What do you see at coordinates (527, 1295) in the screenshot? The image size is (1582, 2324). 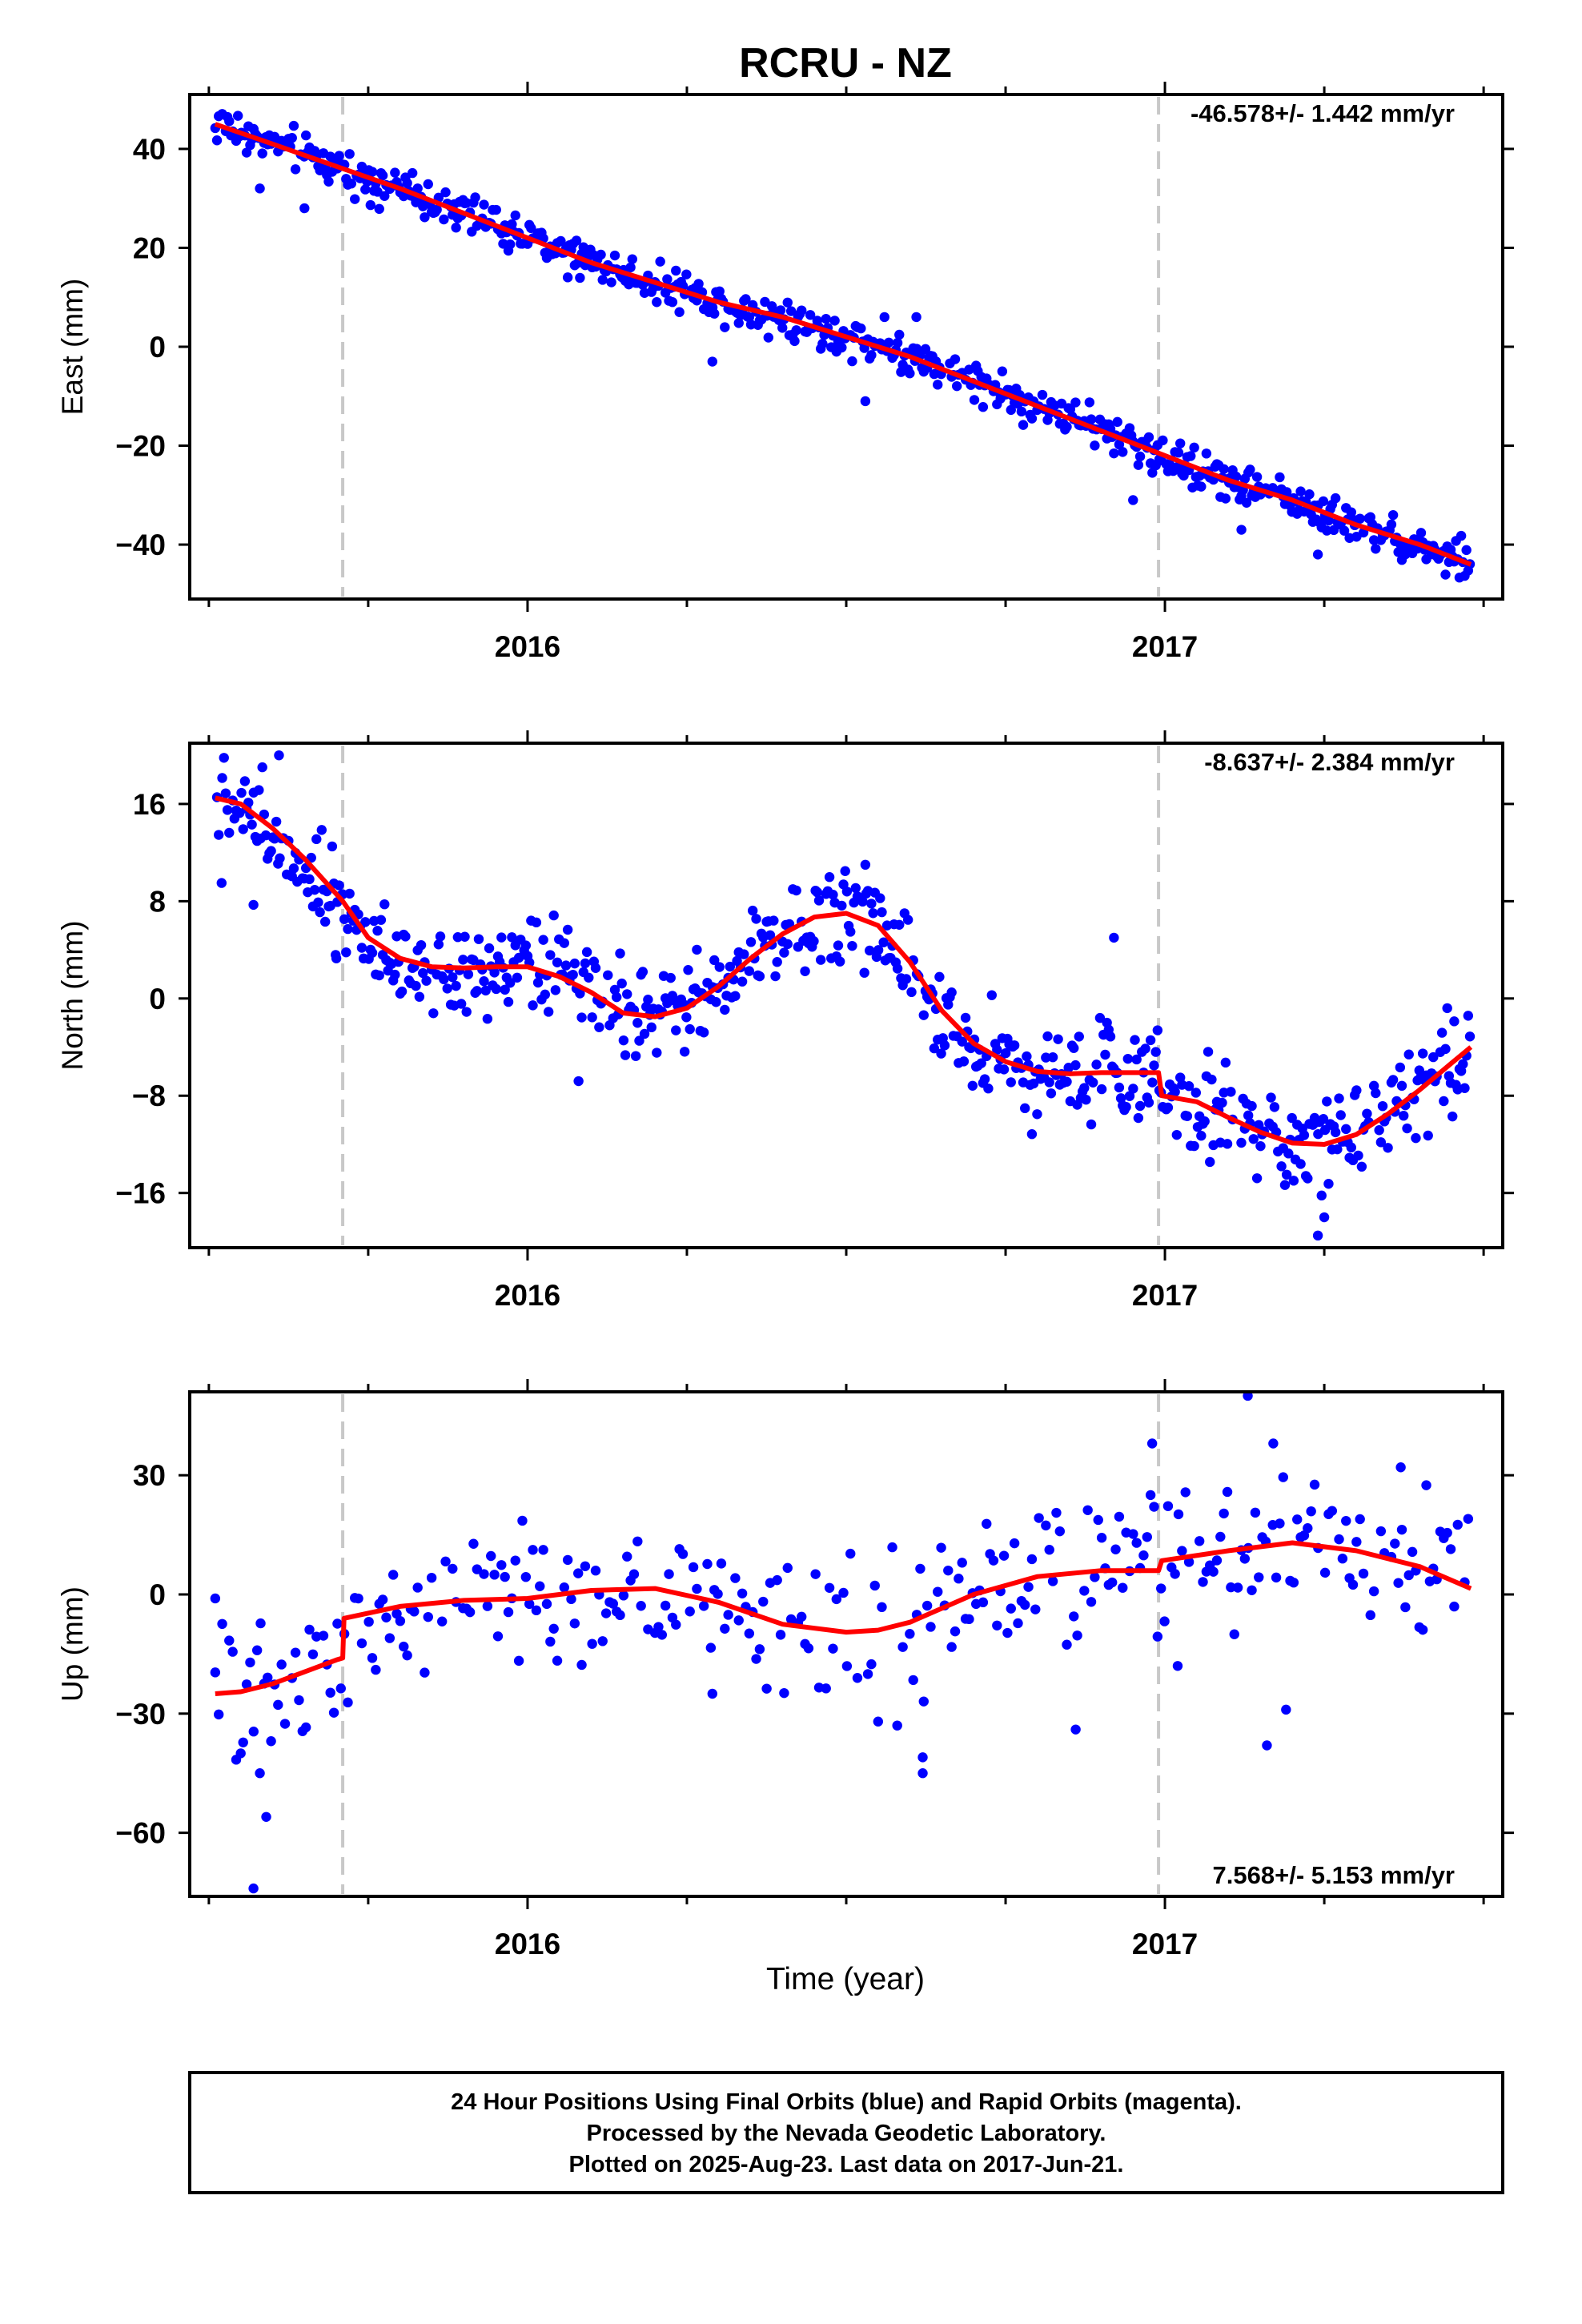 I see `north-x-tick-label: 2016` at bounding box center [527, 1295].